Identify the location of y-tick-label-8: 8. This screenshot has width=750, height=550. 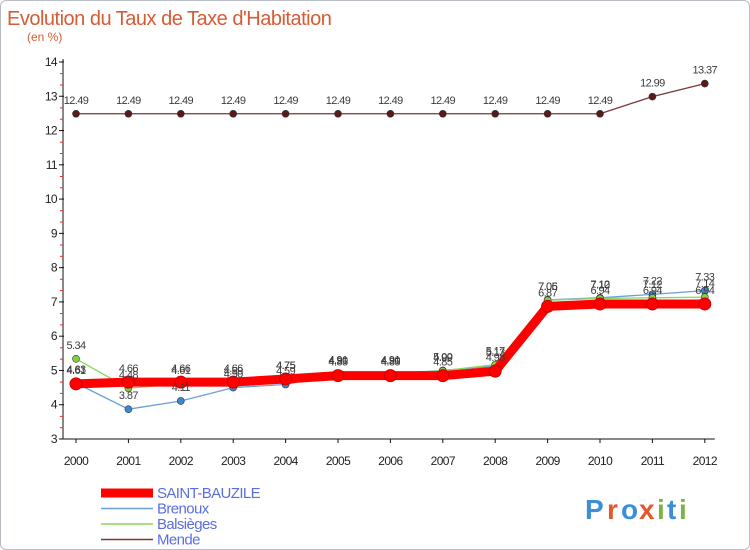
(54, 268).